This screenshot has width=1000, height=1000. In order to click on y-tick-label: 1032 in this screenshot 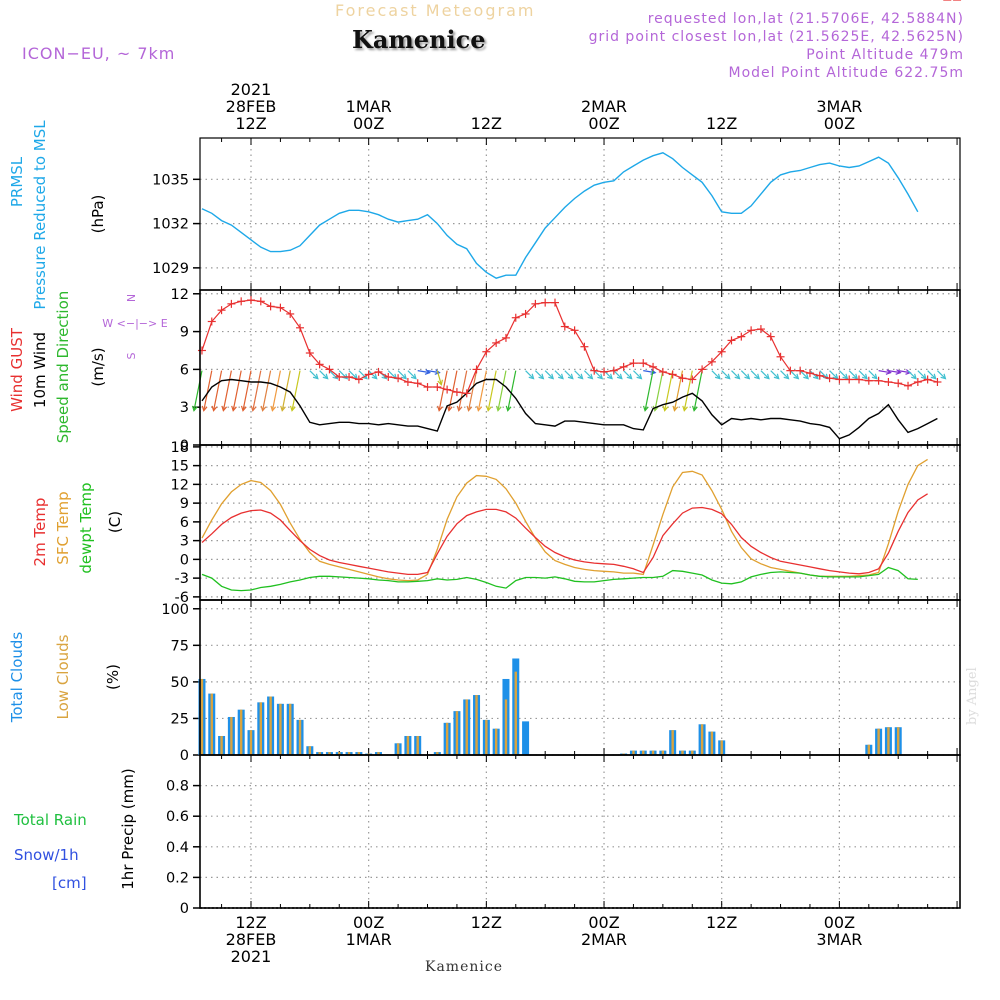, I will do `click(170, 225)`.